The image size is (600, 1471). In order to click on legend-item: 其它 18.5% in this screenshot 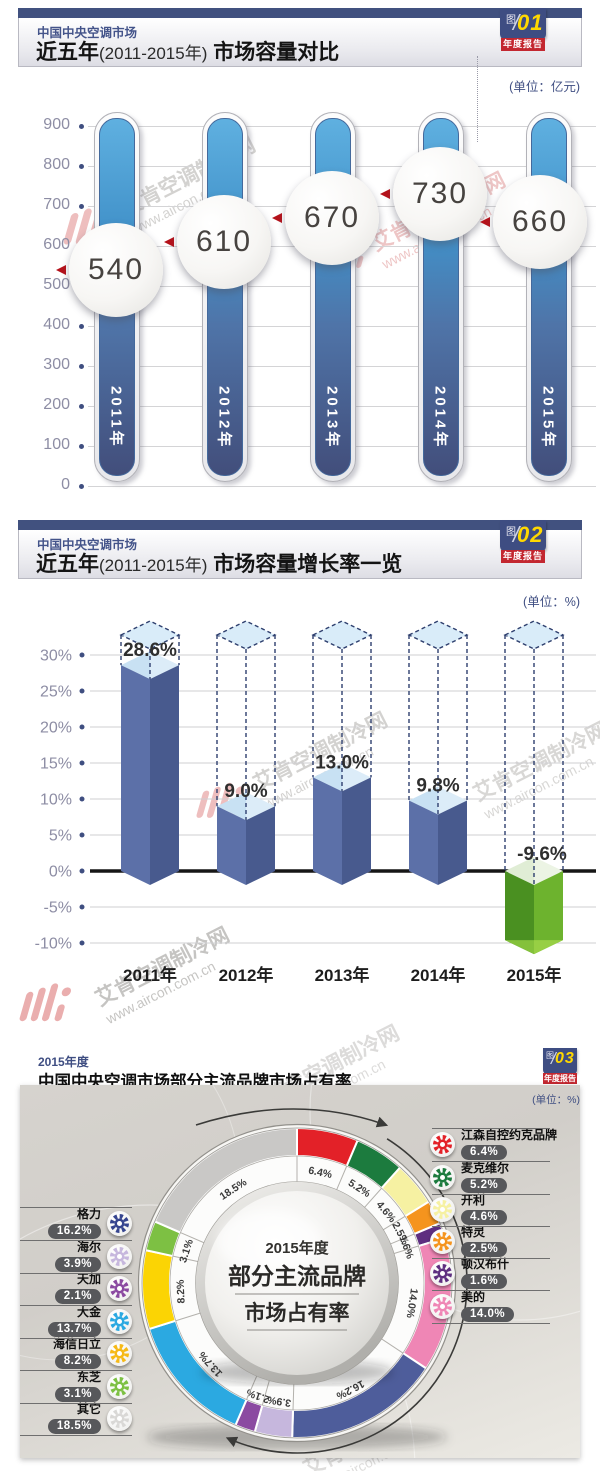, I will do `click(73, 1418)`.